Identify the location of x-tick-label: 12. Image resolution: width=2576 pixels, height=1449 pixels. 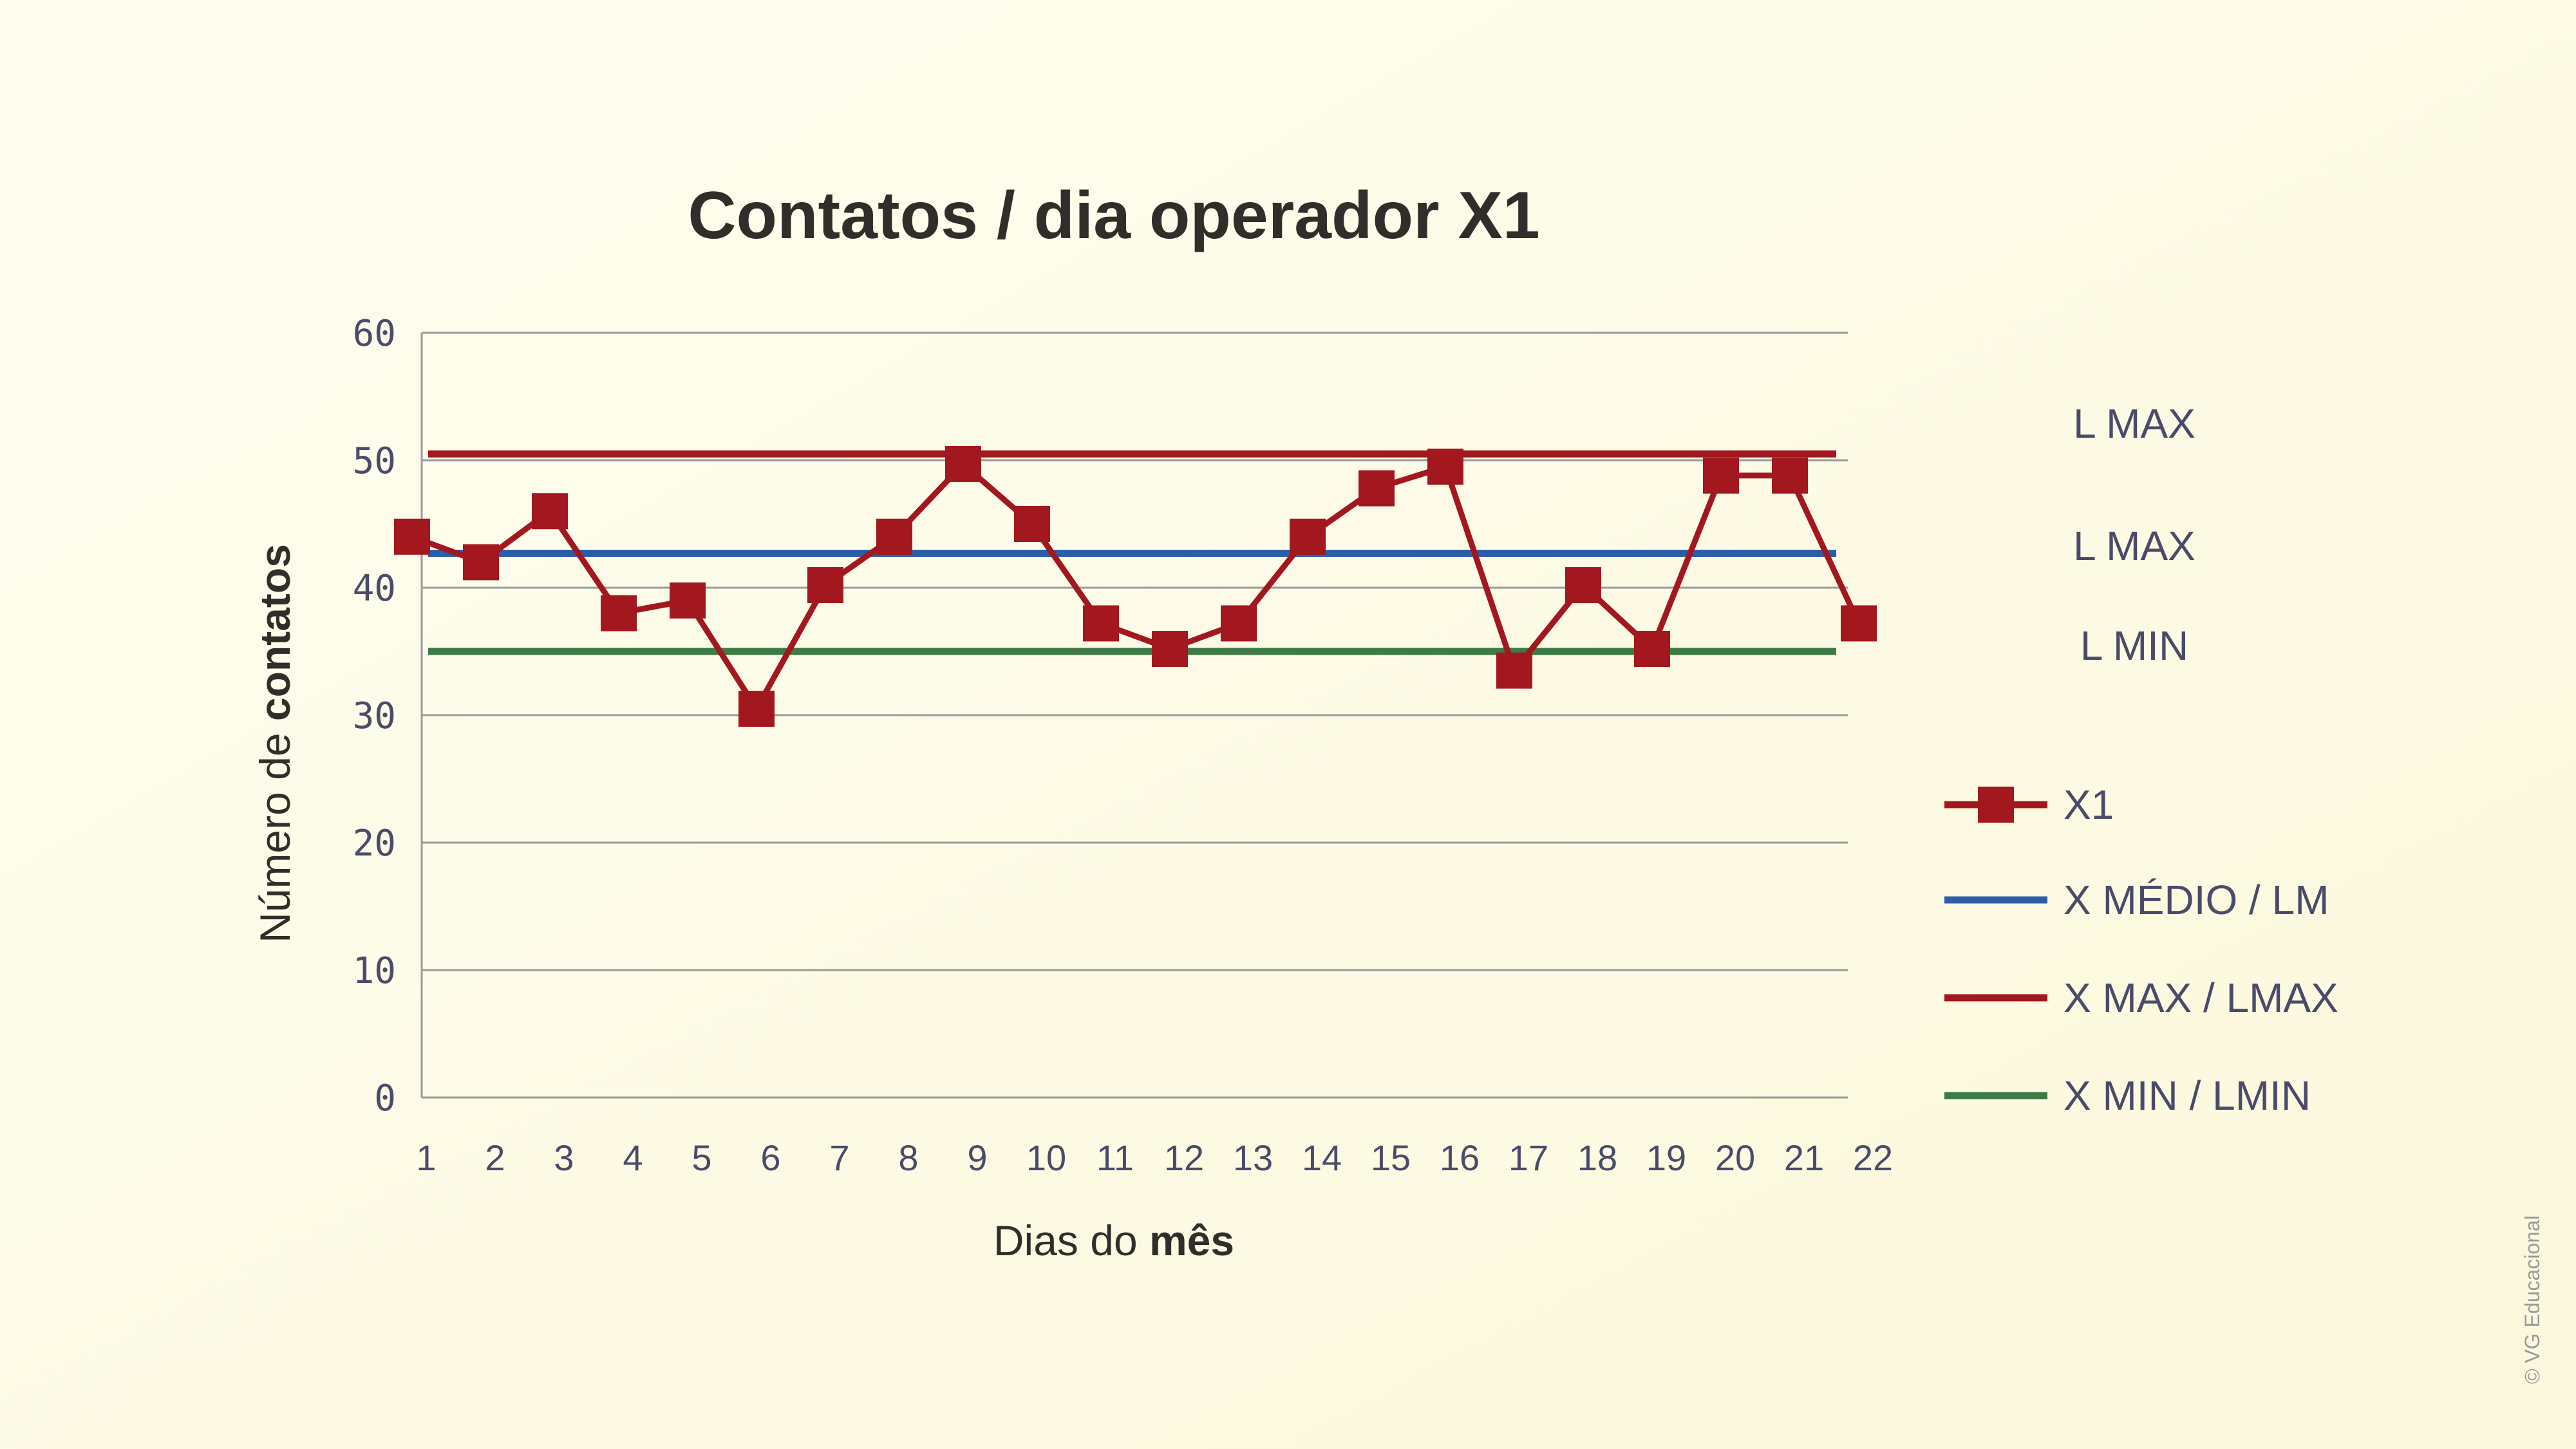
(1184, 1157).